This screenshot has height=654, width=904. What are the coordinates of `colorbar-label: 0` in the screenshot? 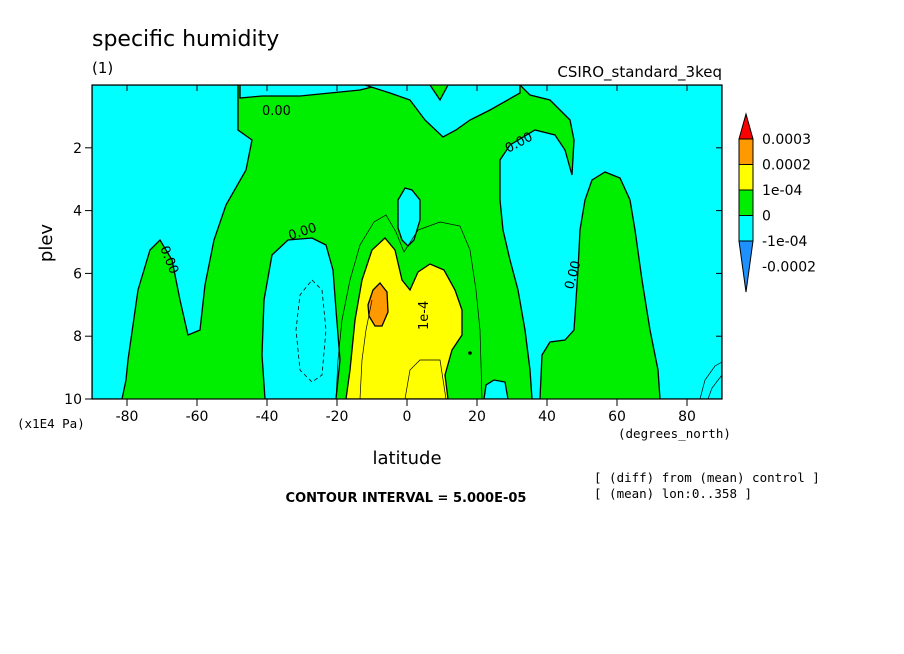 It's located at (766, 217).